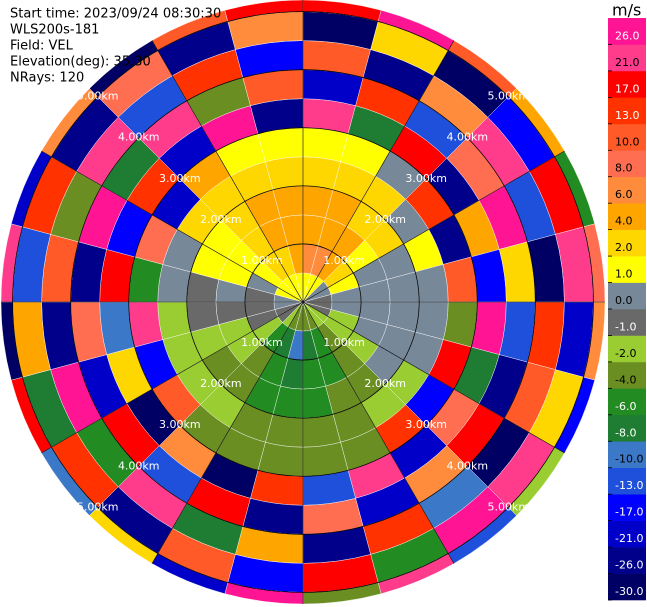  I want to click on colorbar-tick-label: -1.0, so click(625, 326).